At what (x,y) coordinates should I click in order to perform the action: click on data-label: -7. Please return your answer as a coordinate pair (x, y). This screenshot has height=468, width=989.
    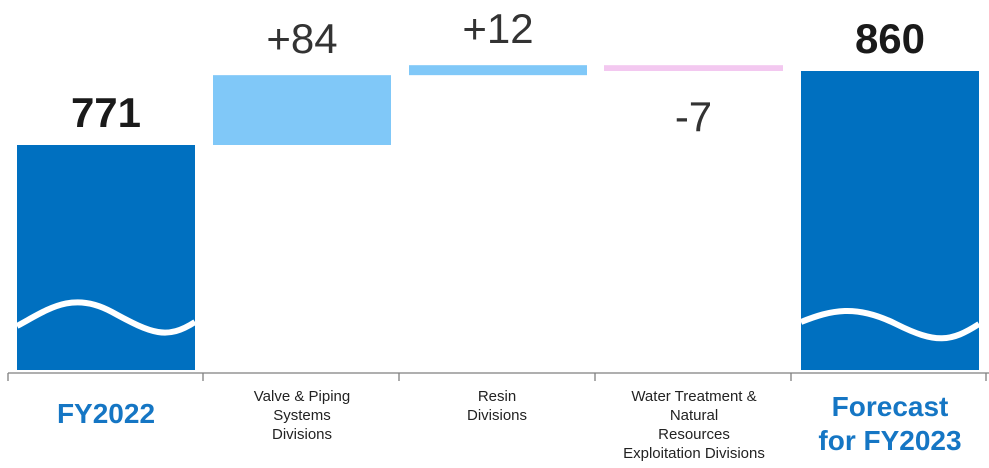
    Looking at the image, I should click on (693, 116).